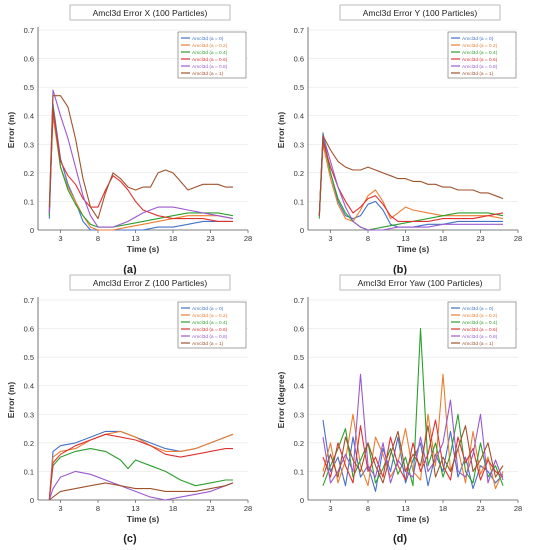 This screenshot has height=550, width=533. What do you see at coordinates (405, 238) in the screenshot?
I see `x-tick-label: 13` at bounding box center [405, 238].